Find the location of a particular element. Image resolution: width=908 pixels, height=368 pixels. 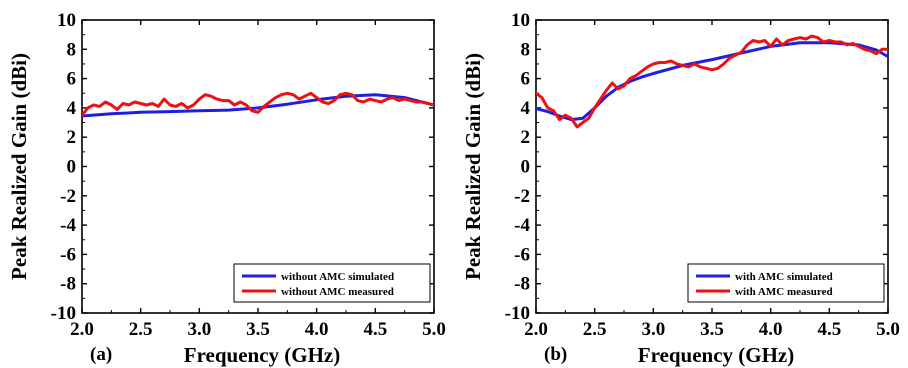

legend-label: with AMC simulated is located at coordinates (784, 277).